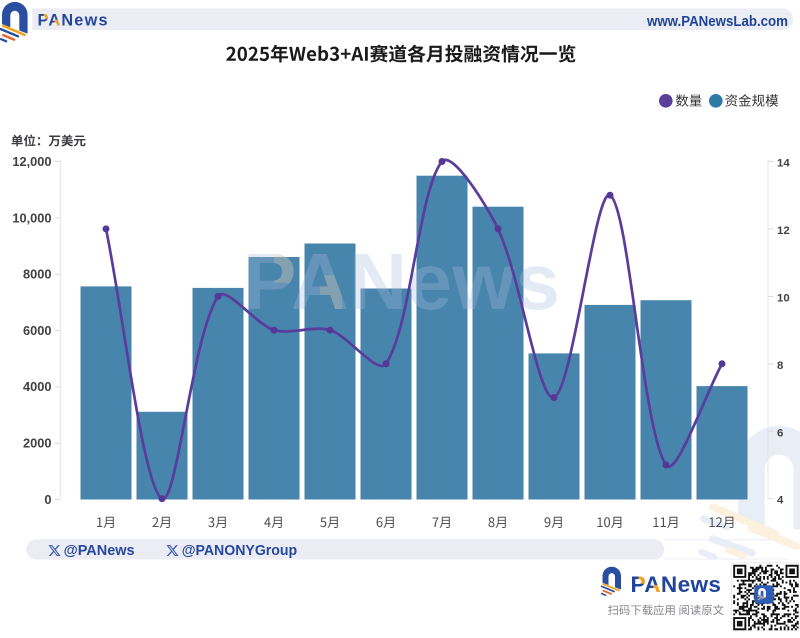 The width and height of the screenshot is (800, 638). Describe the element at coordinates (783, 164) in the screenshot. I see `svg-text: 14` at that location.